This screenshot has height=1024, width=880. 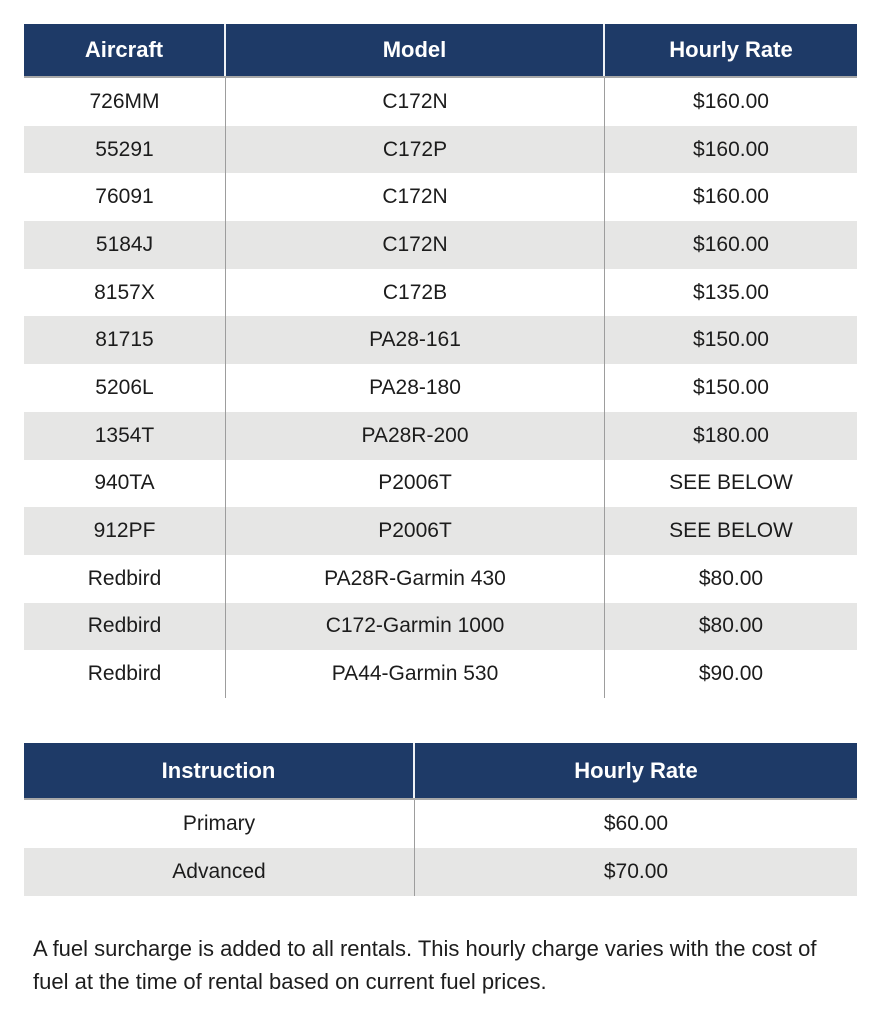 What do you see at coordinates (125, 531) in the screenshot?
I see `cell-aircraft: 912PF` at bounding box center [125, 531].